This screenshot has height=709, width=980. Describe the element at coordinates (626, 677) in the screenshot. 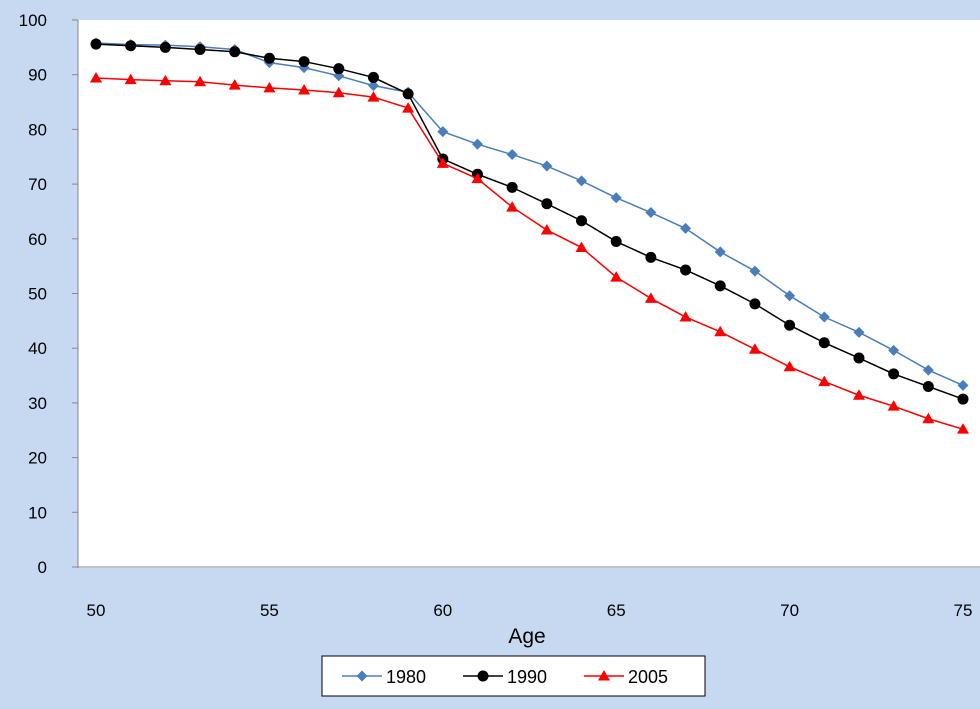

I see `legend-entry-2005: 2005` at that location.